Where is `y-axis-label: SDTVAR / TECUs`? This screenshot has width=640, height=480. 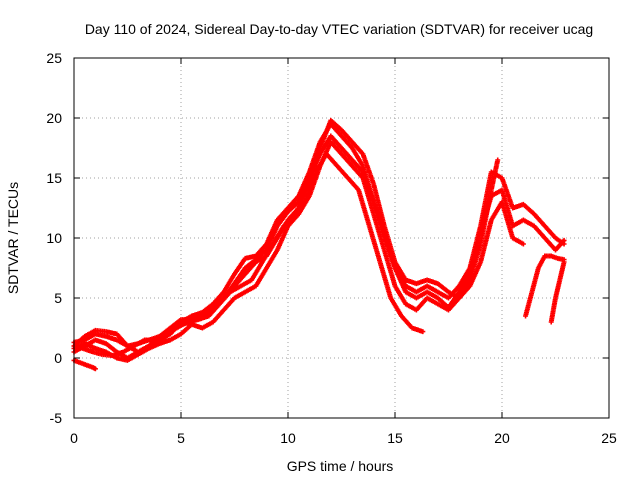 y-axis-label: SDTVAR / TECUs is located at coordinates (13, 238).